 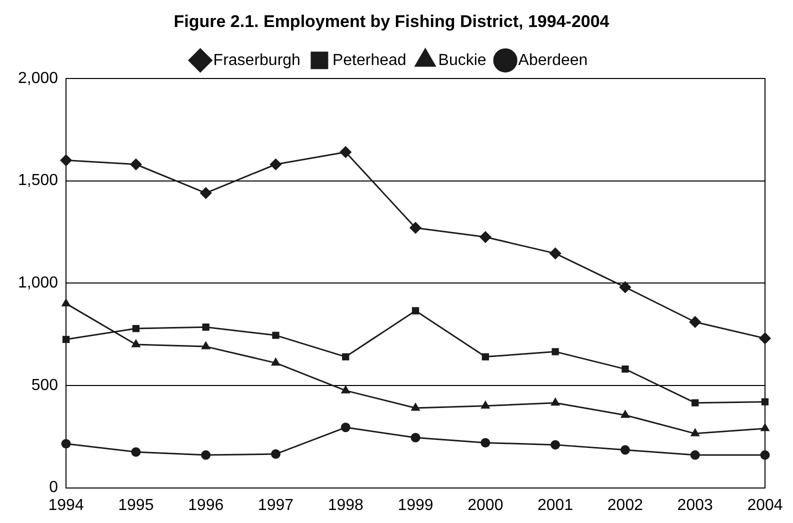 I want to click on x-tick-label: 1998, so click(x=346, y=505).